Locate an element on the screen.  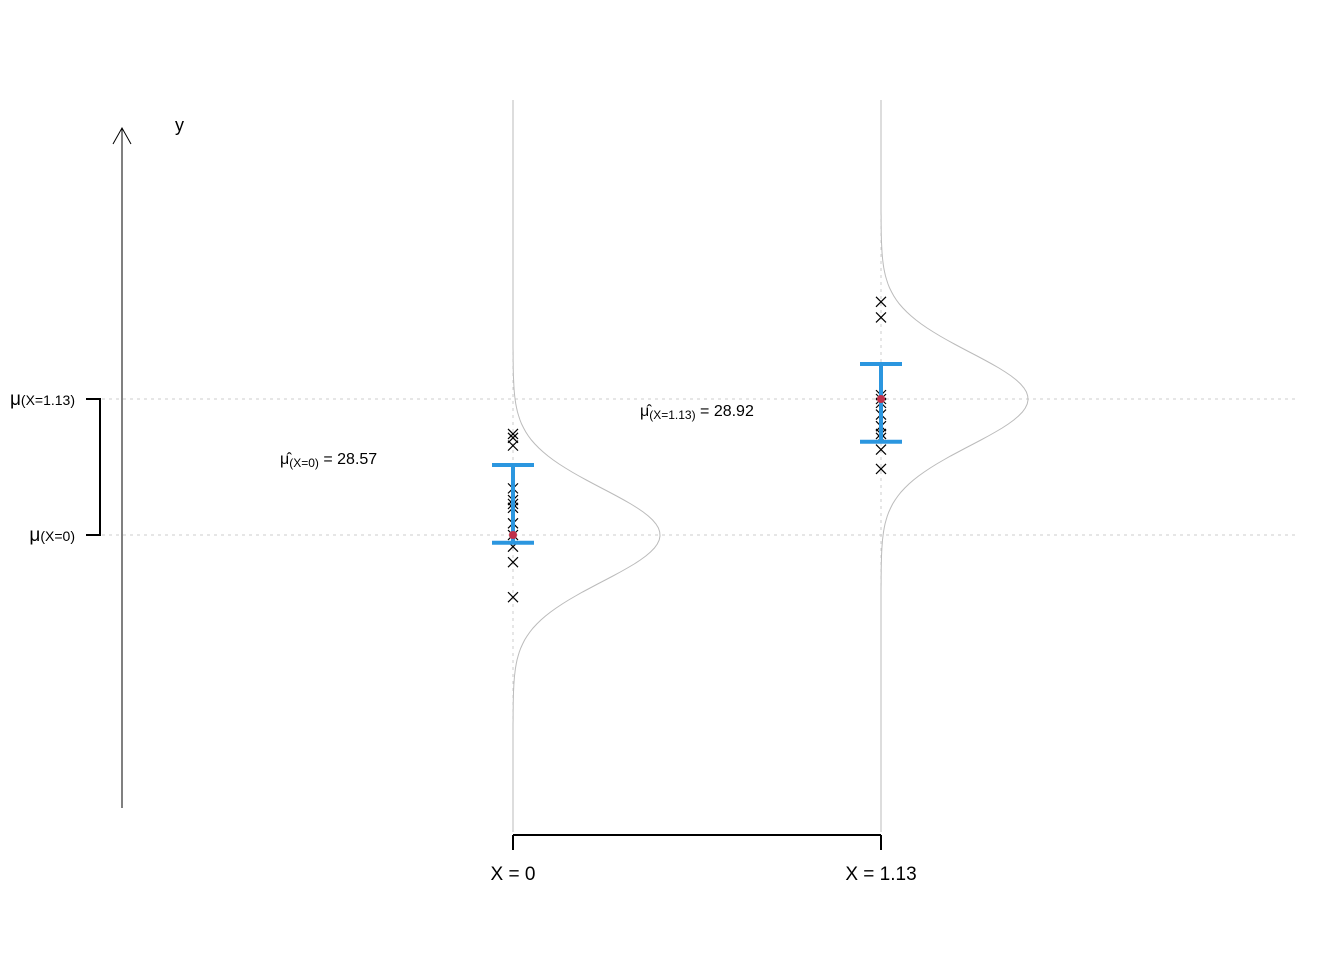
mean-label-1: μ̂(X=1.13) = 28.92 is located at coordinates (697, 412).